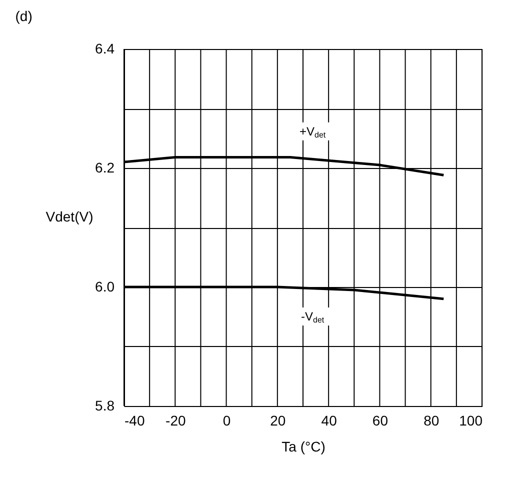  Describe the element at coordinates (380, 420) in the screenshot. I see `x-tick-label: 60` at that location.